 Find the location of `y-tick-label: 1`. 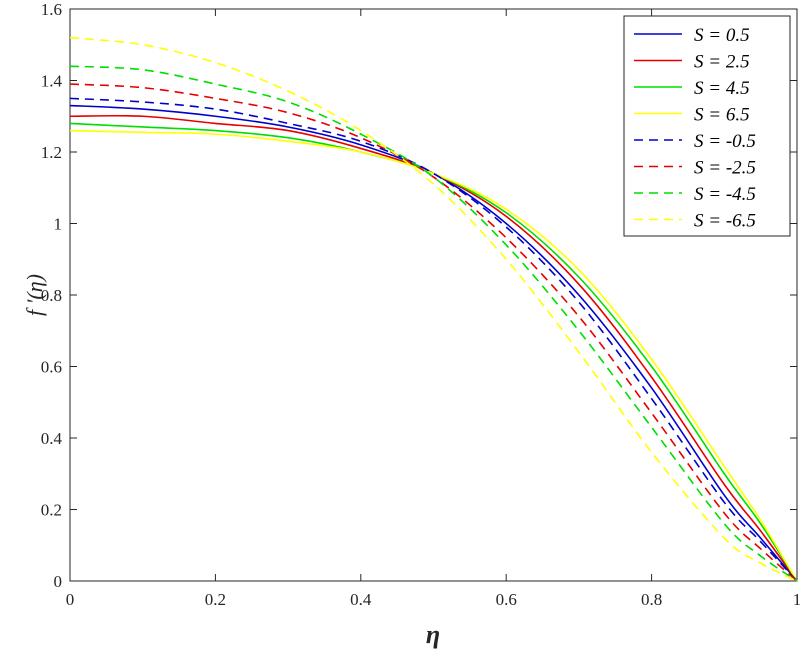

y-tick-label: 1 is located at coordinates (58, 224).